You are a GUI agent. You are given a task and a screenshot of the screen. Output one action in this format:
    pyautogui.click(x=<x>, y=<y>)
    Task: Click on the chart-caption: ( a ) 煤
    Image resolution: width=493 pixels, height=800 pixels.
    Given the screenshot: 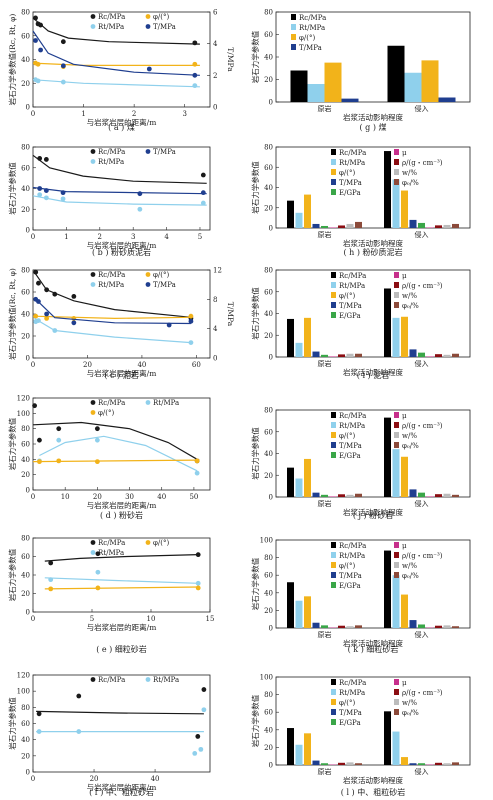 What is the action you would take?
    pyautogui.click(x=121, y=127)
    